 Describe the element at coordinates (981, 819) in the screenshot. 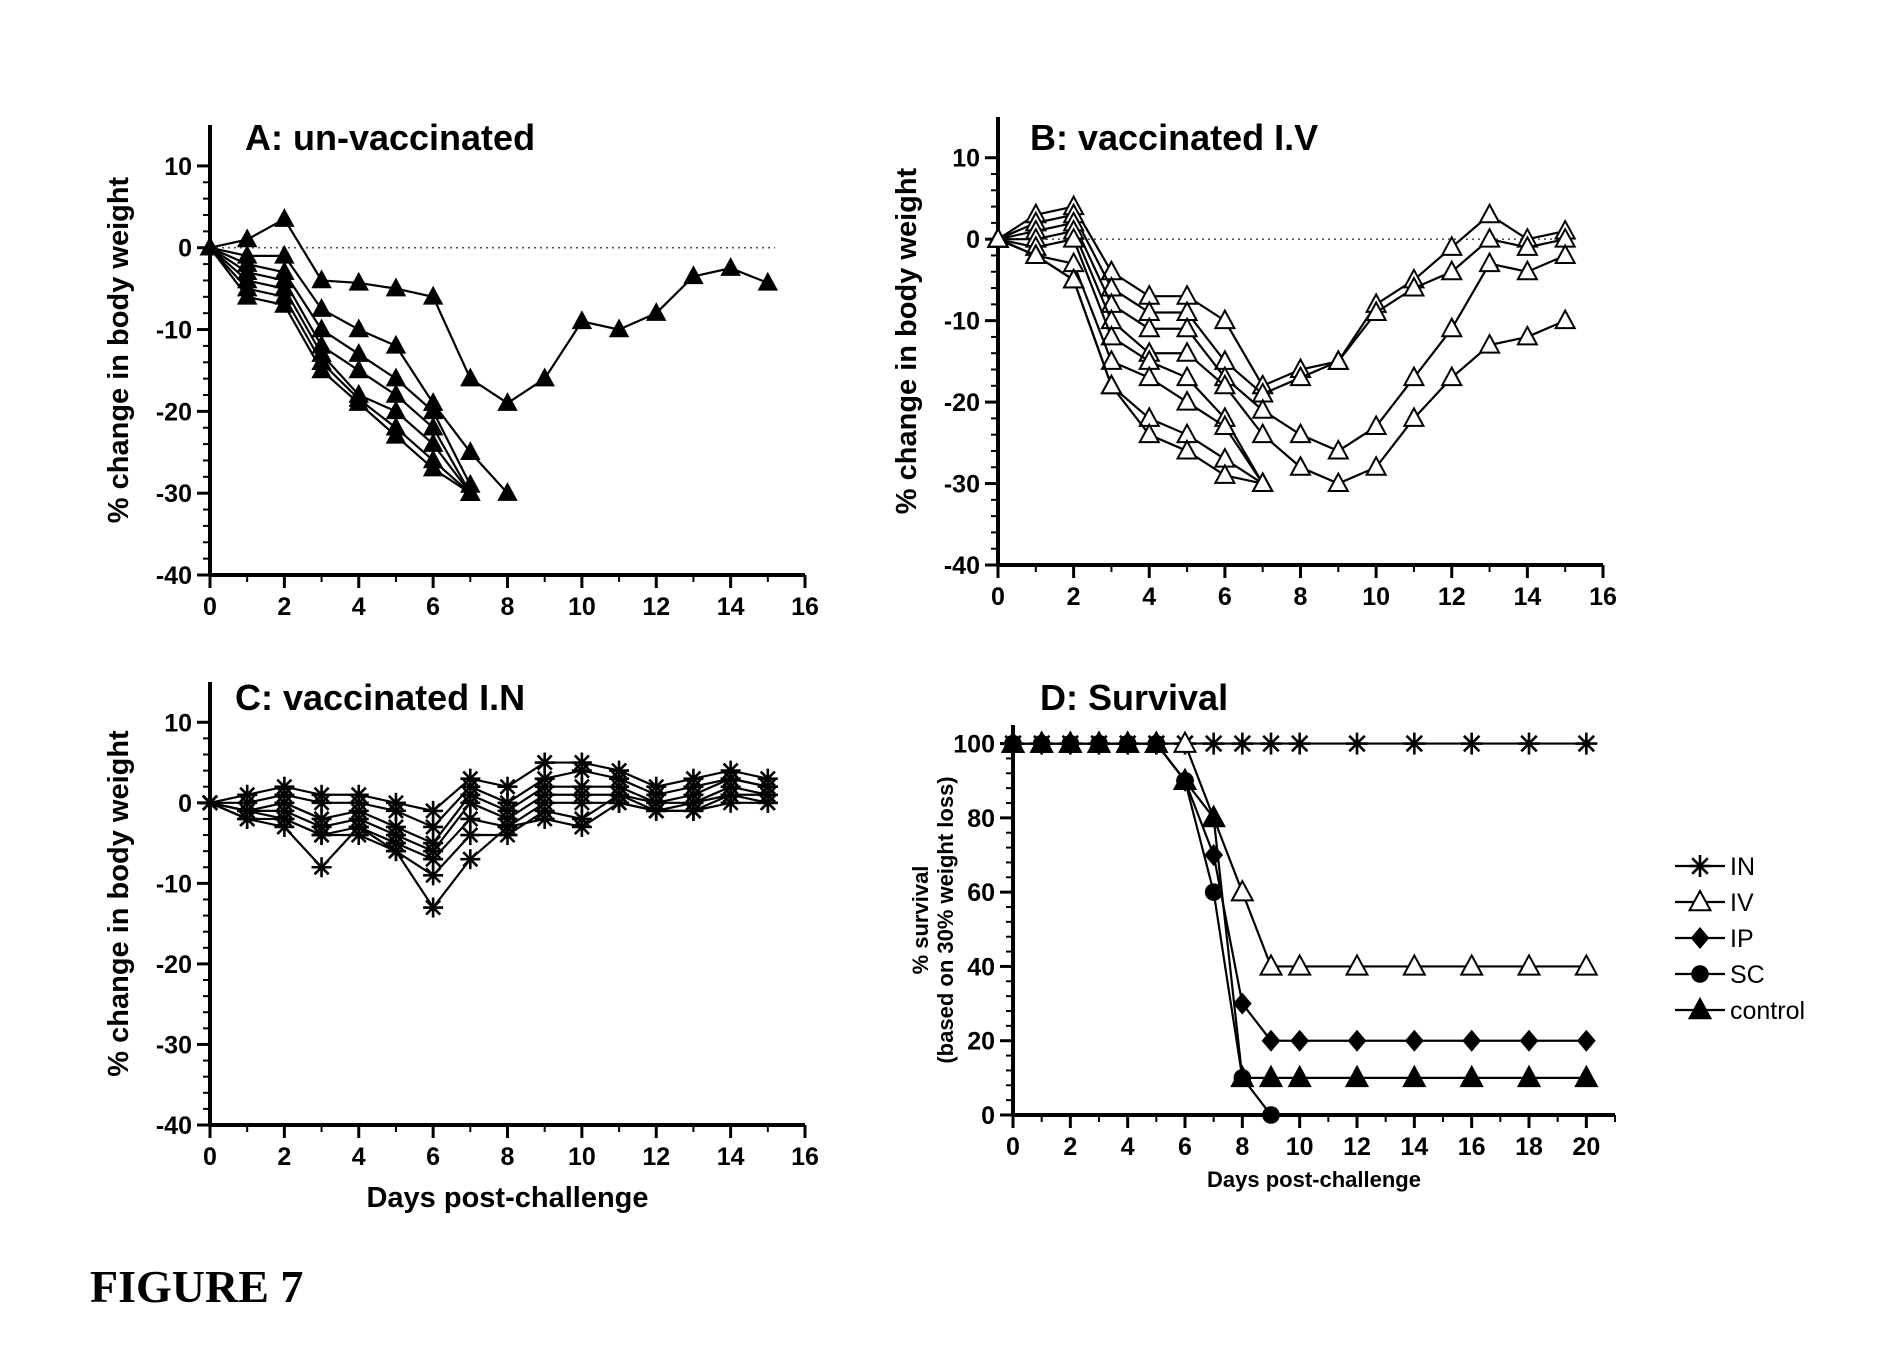

I see `y-tick-label: 80` at that location.